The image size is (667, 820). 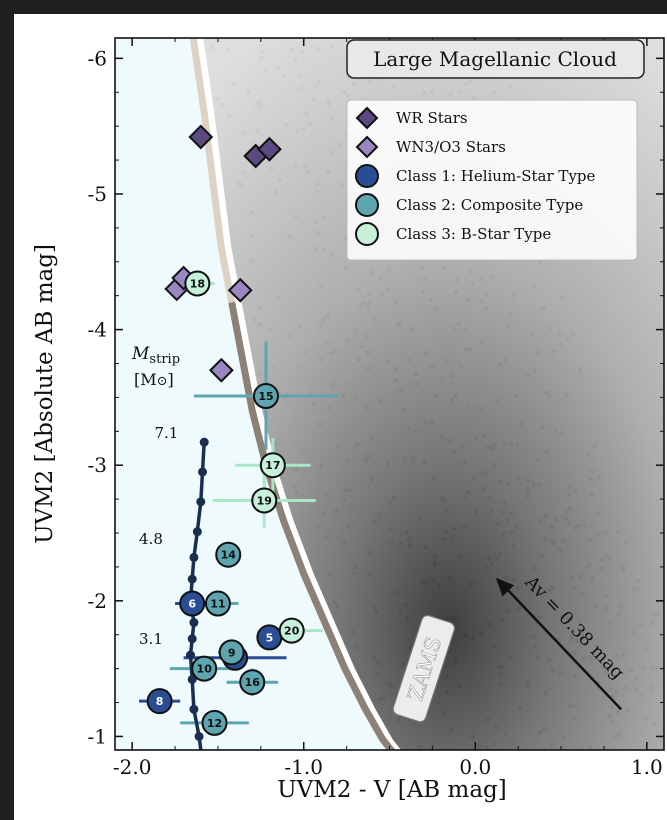 I want to click on star-id-label-14: 14, so click(x=229, y=555).